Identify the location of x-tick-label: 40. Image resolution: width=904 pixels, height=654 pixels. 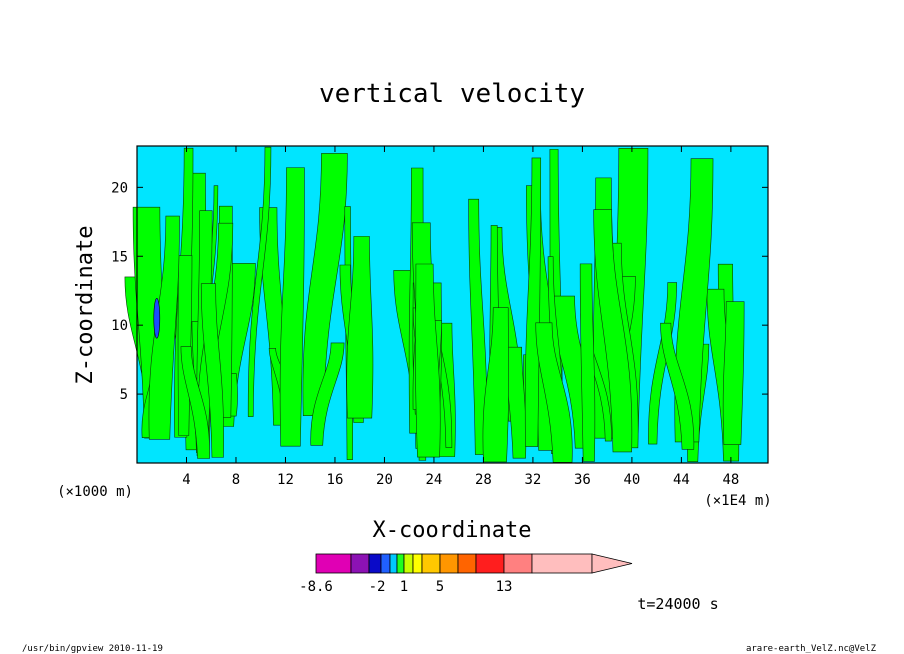
(631, 480).